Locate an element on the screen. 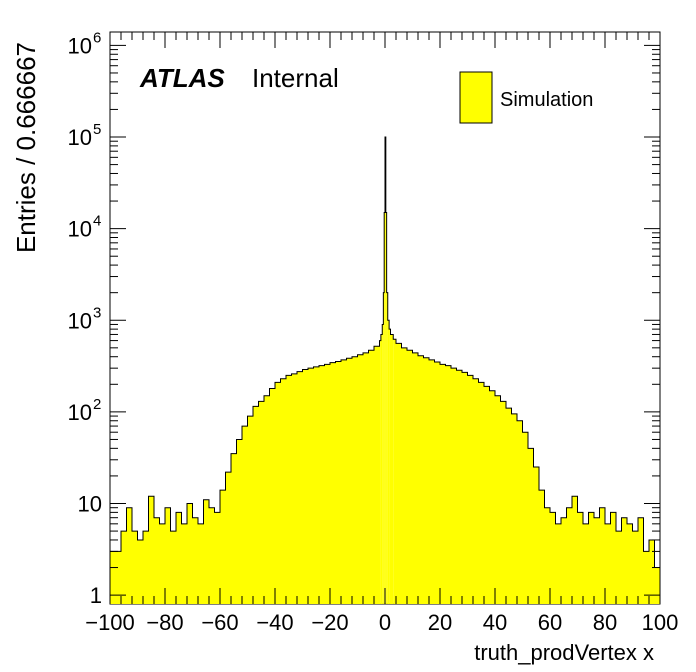  x-tick-label: 100 is located at coordinates (660, 622).